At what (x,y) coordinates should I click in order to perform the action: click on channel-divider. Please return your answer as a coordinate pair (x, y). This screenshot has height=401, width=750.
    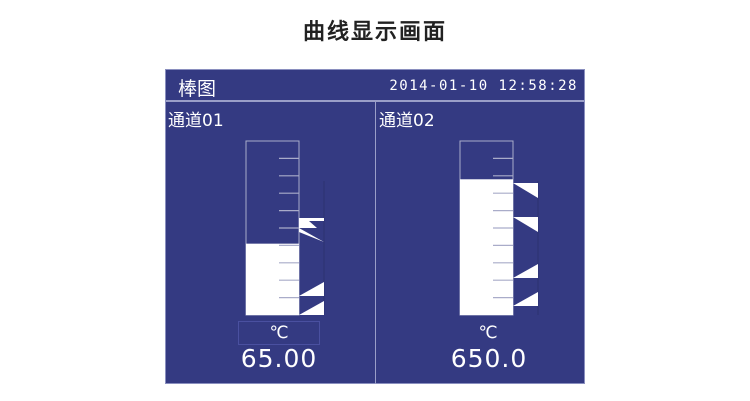
    Looking at the image, I should click on (375, 243).